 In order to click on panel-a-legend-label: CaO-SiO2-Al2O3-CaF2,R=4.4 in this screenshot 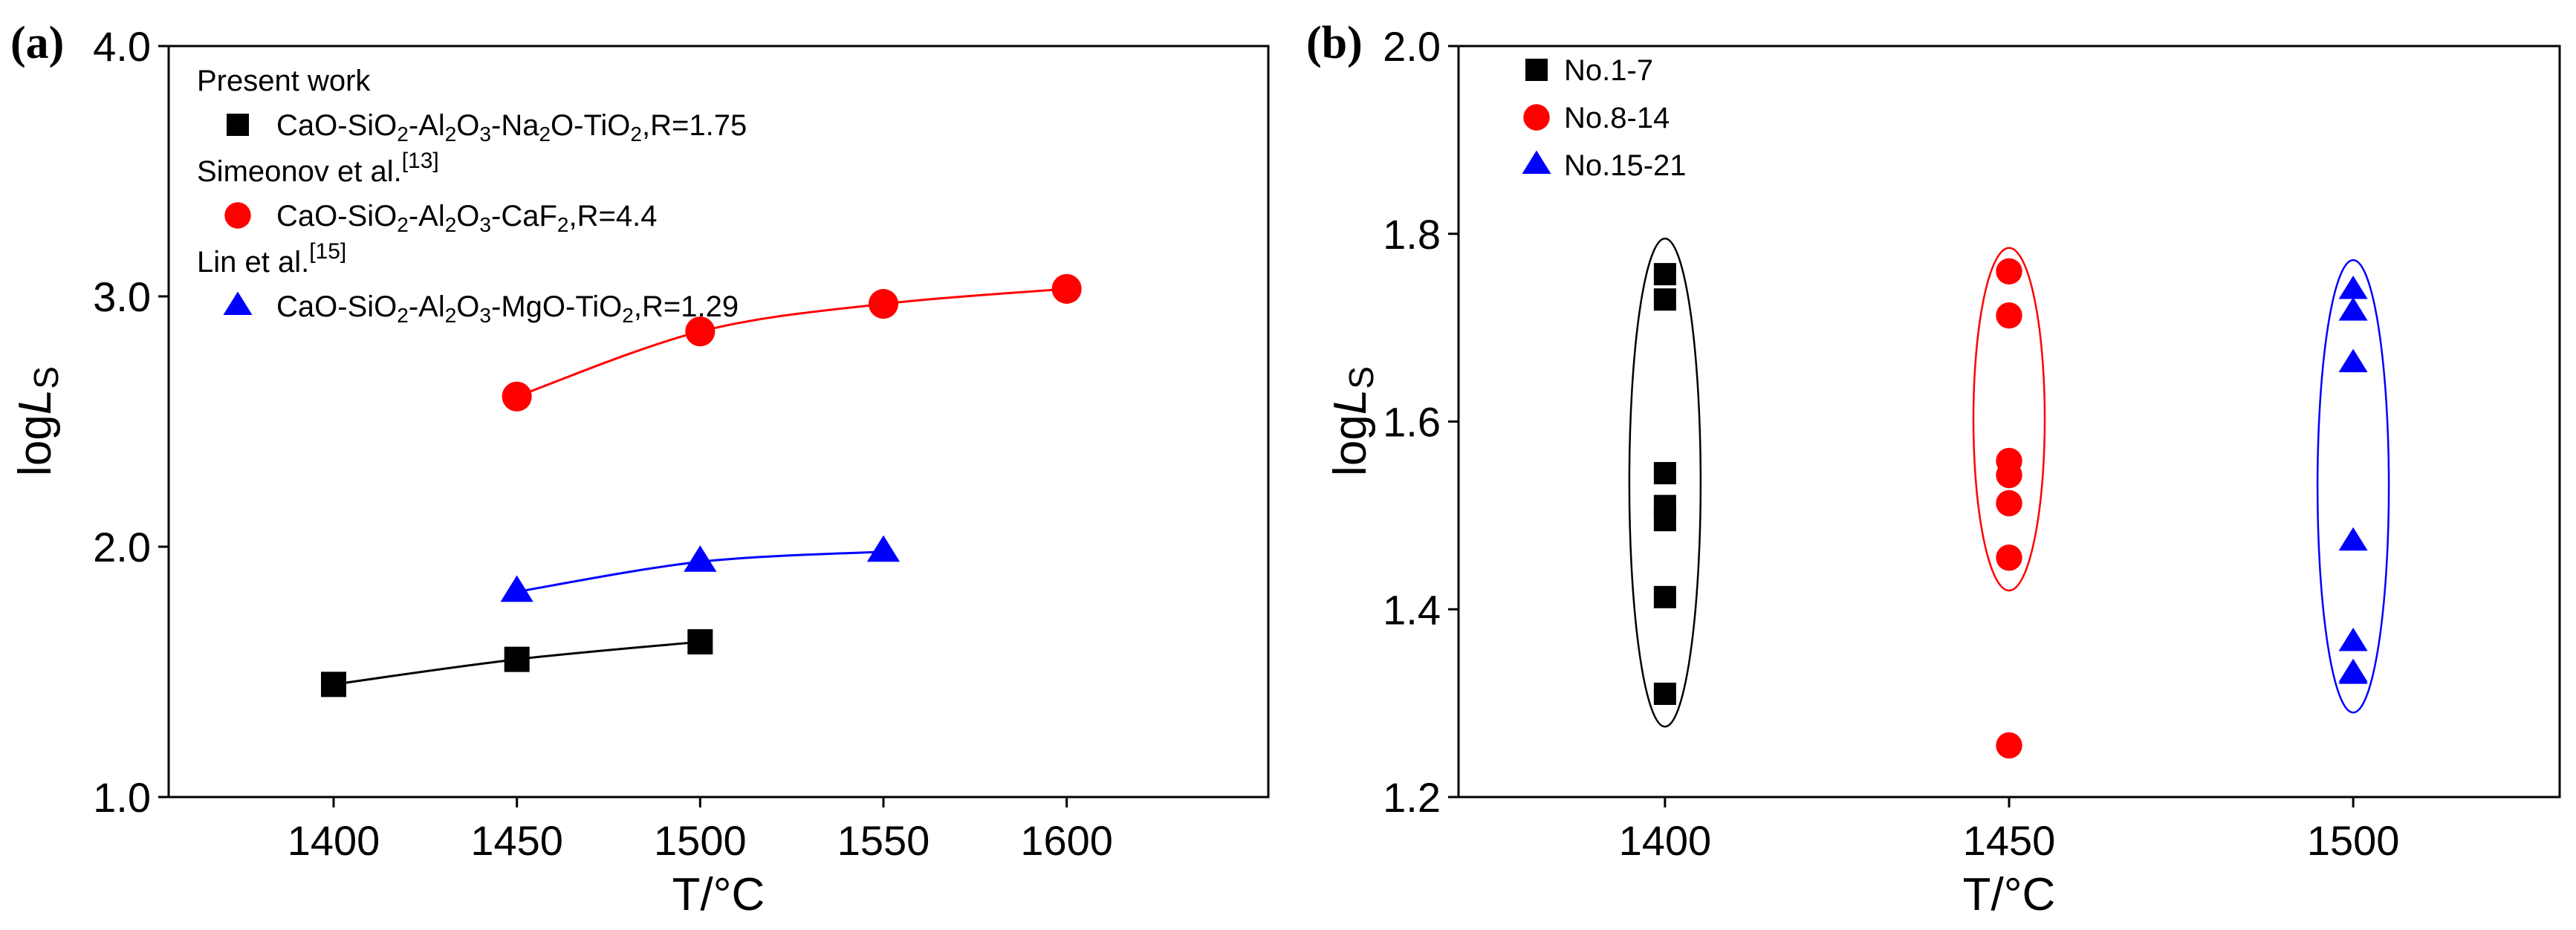, I will do `click(466, 218)`.